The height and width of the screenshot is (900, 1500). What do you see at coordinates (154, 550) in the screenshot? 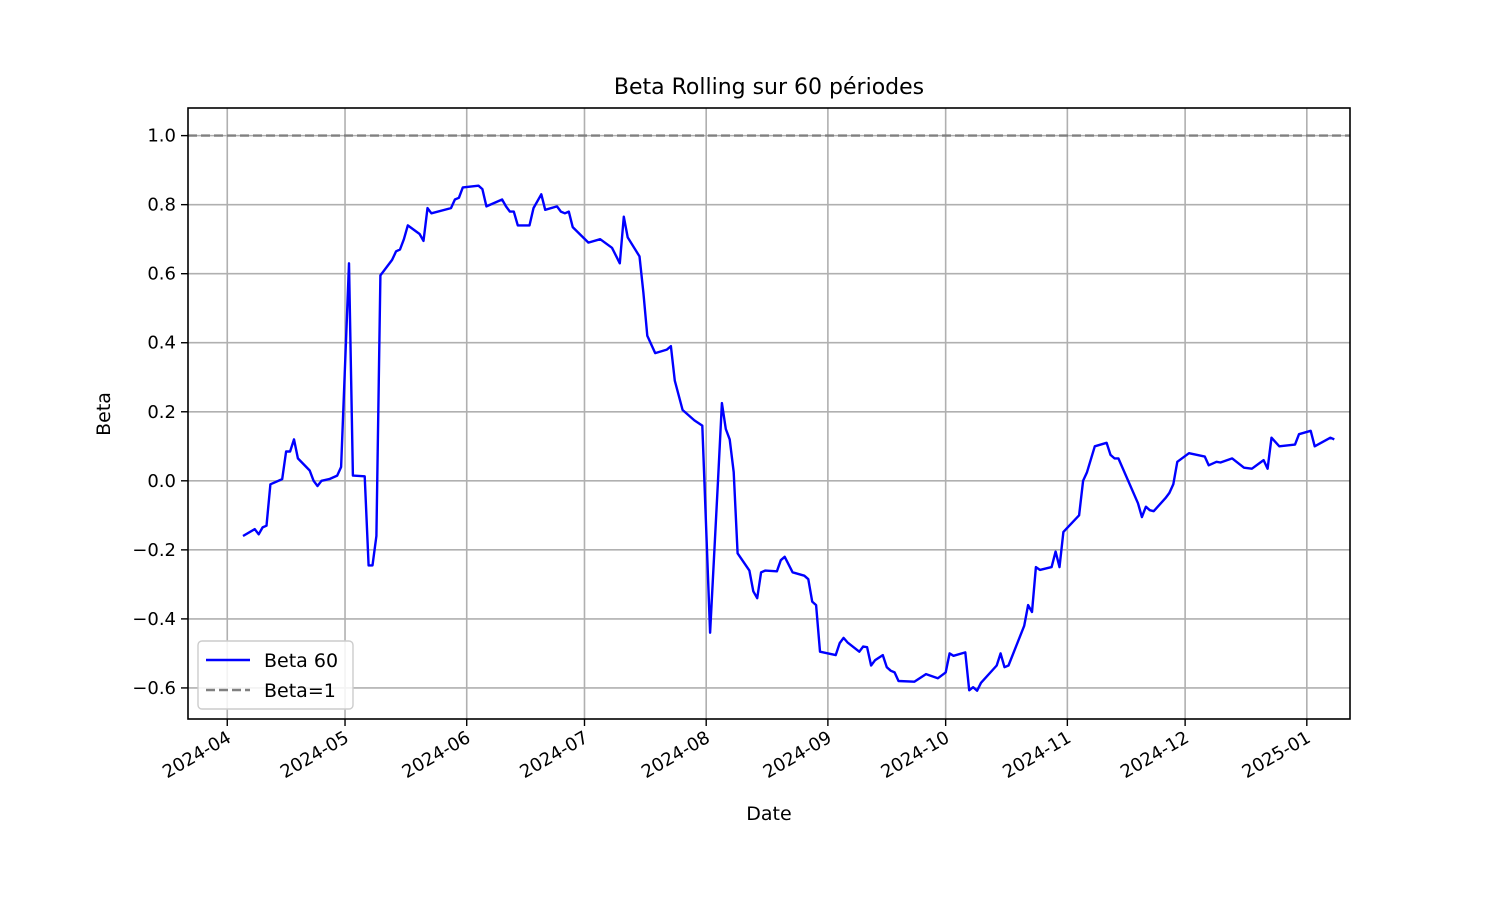
I see `y-tick-label: −0.2` at bounding box center [154, 550].